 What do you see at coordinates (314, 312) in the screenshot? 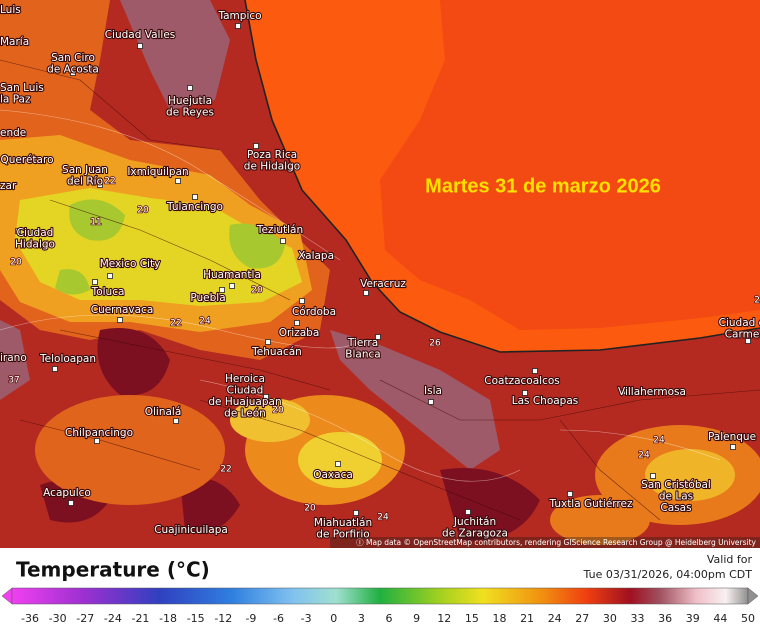
I see `city-label: Córdoba` at bounding box center [314, 312].